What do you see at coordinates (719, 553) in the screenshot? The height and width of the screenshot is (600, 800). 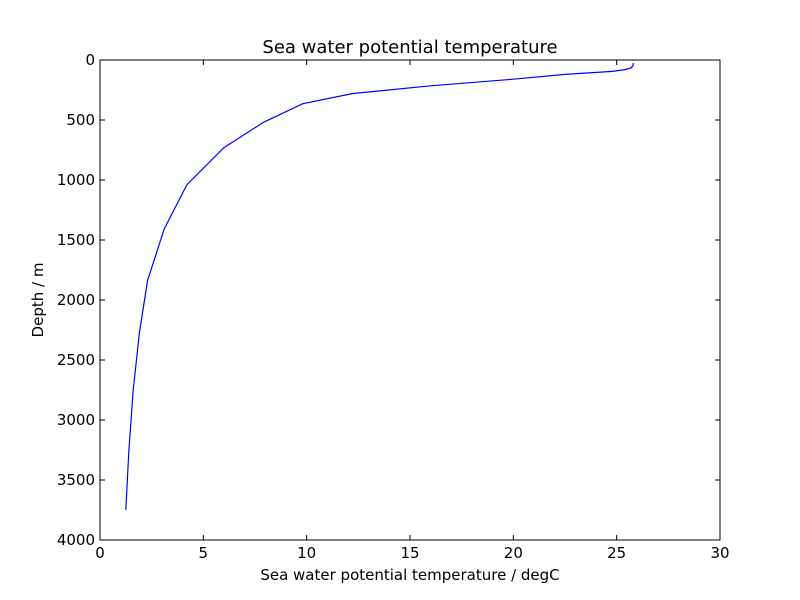 I see `x-tick-label: 30` at bounding box center [719, 553].